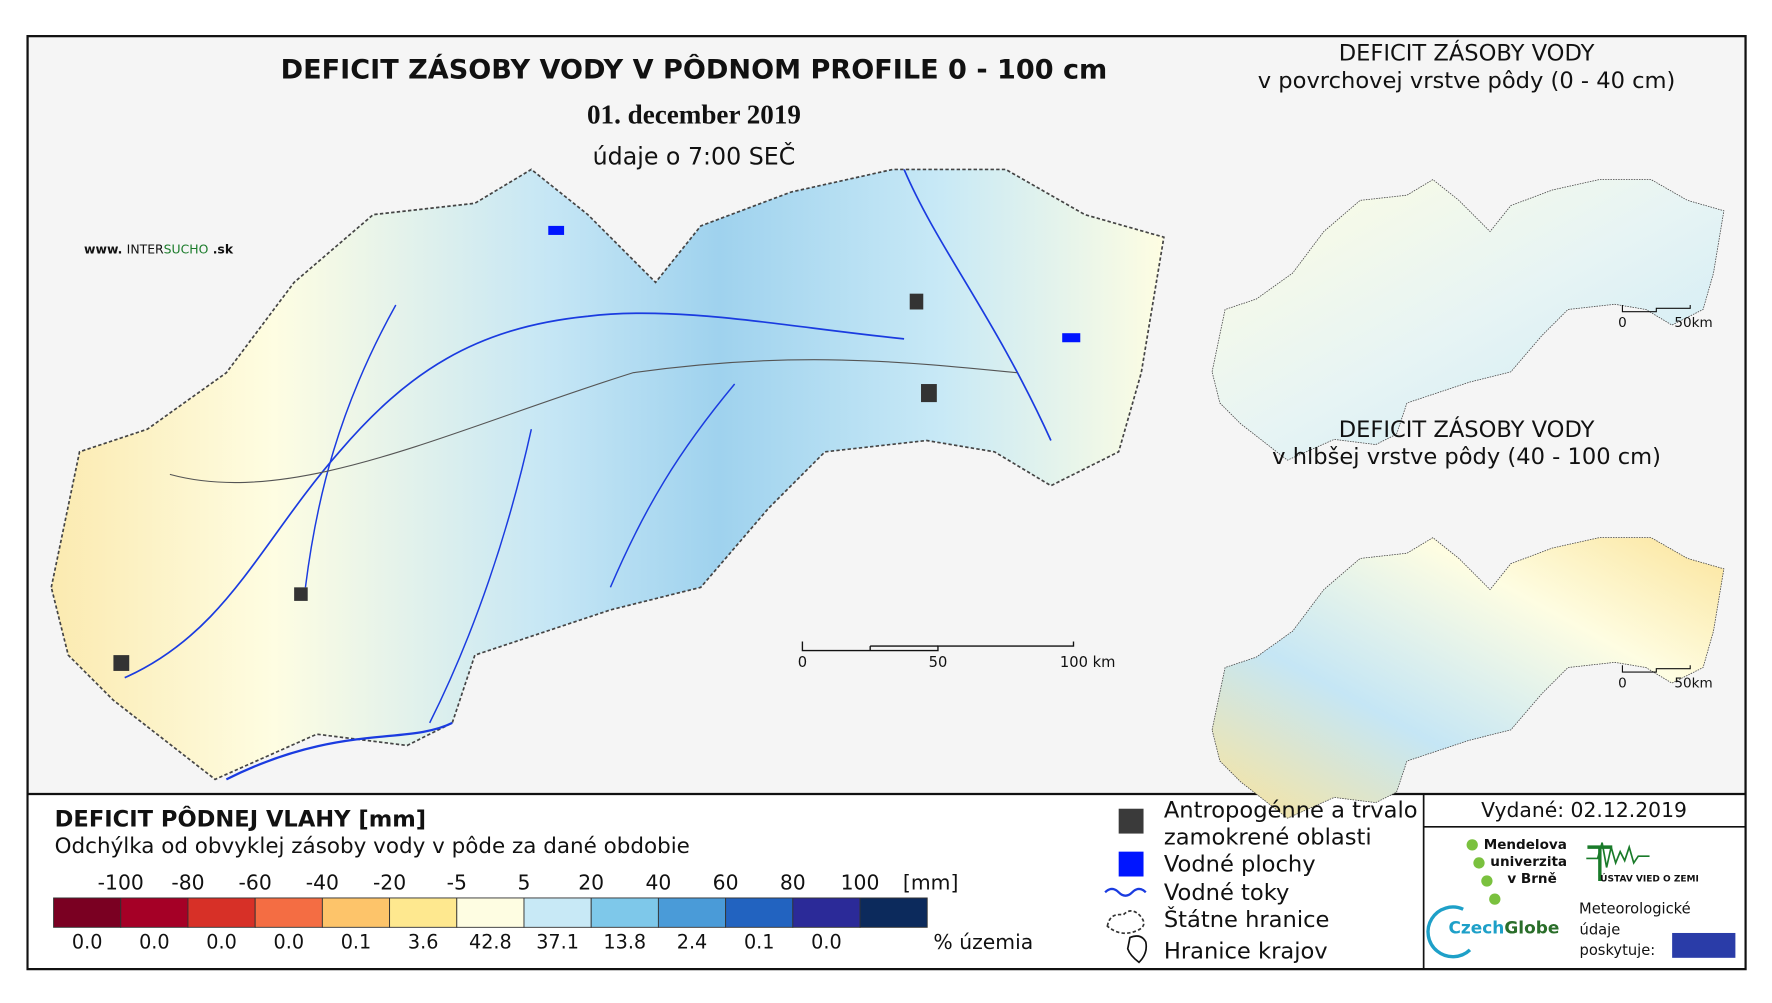 This screenshot has height=1003, width=1772. What do you see at coordinates (1131, 864) in the screenshot?
I see `icon-water` at bounding box center [1131, 864].